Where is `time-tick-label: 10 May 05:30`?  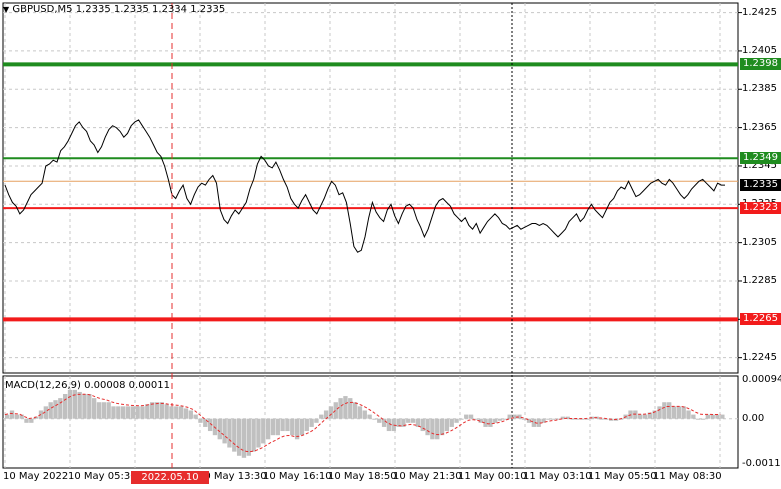
time-tick-label: 10 May 05:30 is located at coordinates (102, 476).